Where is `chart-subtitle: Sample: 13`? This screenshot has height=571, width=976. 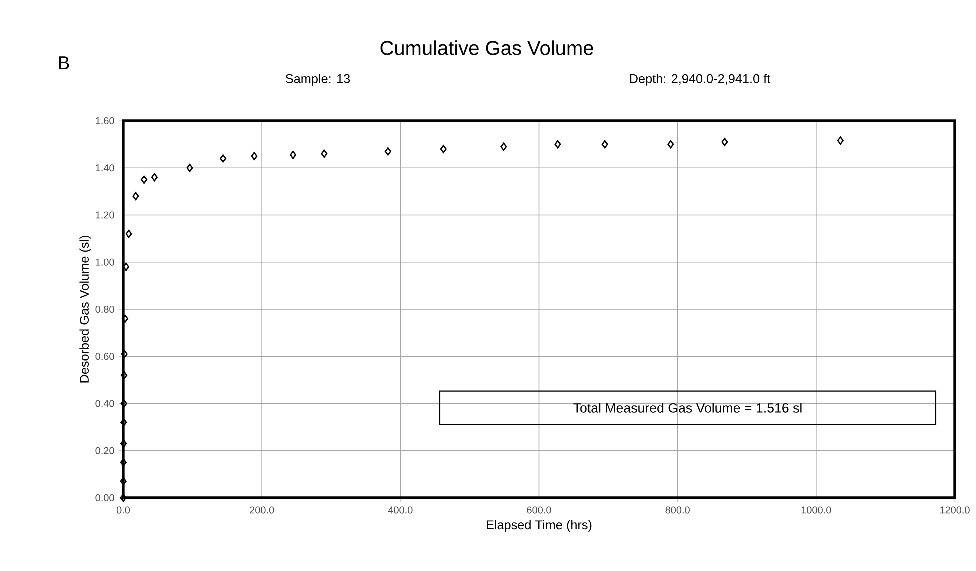 chart-subtitle: Sample: 13 is located at coordinates (318, 80).